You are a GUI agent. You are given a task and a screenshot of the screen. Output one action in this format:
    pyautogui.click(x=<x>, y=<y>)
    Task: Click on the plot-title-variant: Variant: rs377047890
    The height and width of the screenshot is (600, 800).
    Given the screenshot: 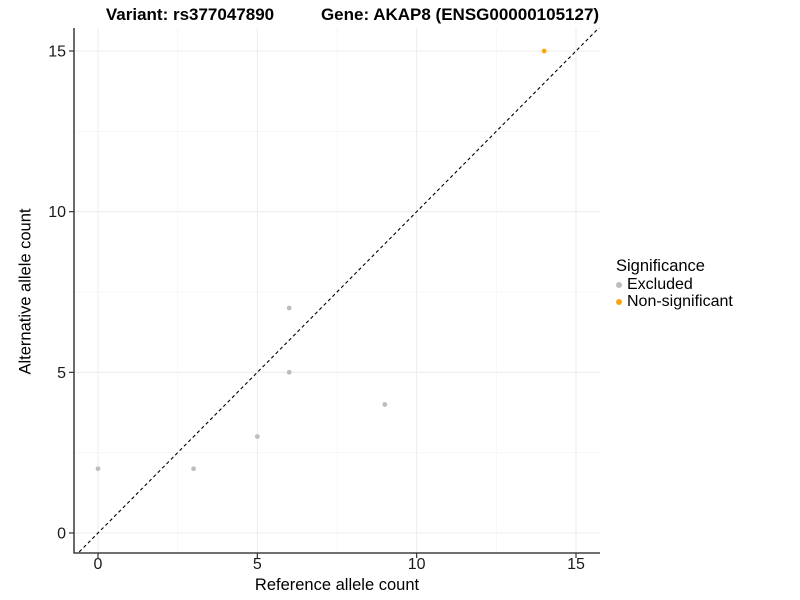 What is the action you would take?
    pyautogui.click(x=190, y=14)
    